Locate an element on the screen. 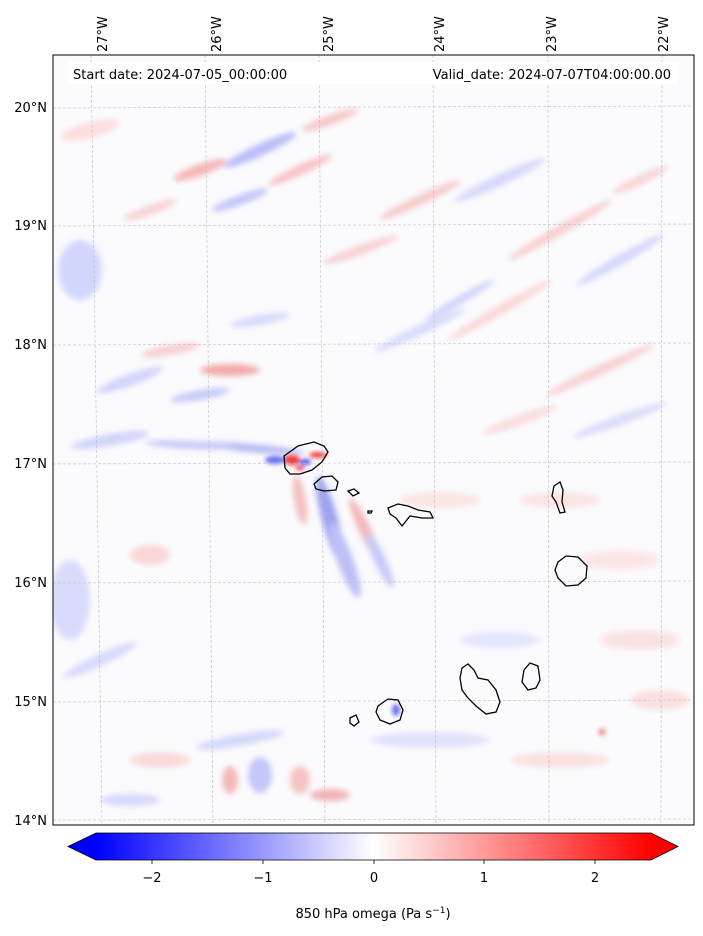  colorbar-outline is located at coordinates (373, 846).